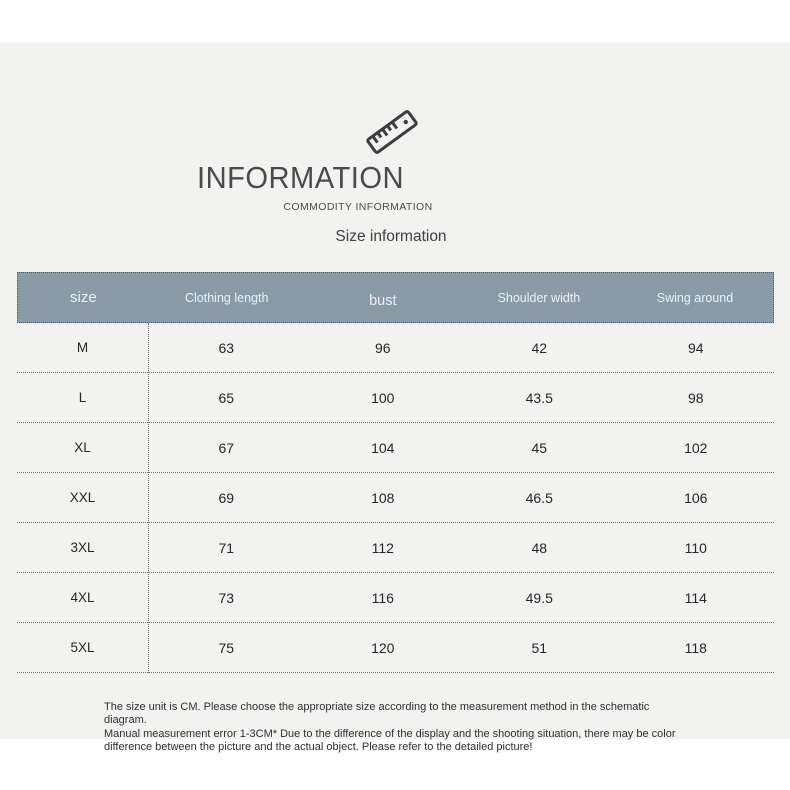  I want to click on shoulder-width-value: 46.5, so click(539, 497).